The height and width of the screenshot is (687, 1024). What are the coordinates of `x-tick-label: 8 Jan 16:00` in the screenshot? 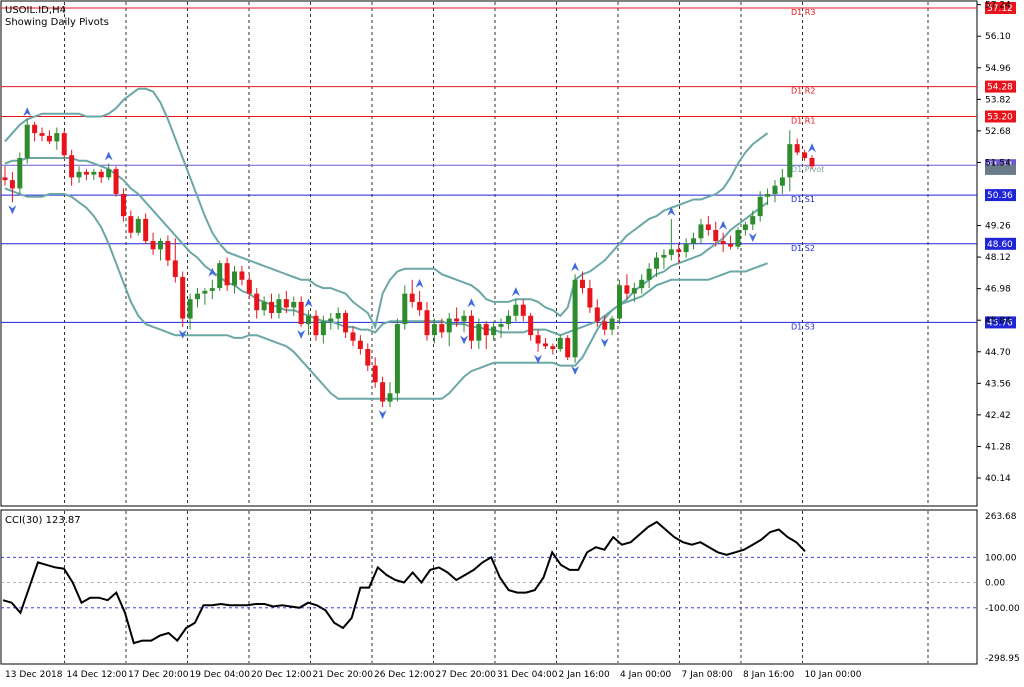 It's located at (769, 675).